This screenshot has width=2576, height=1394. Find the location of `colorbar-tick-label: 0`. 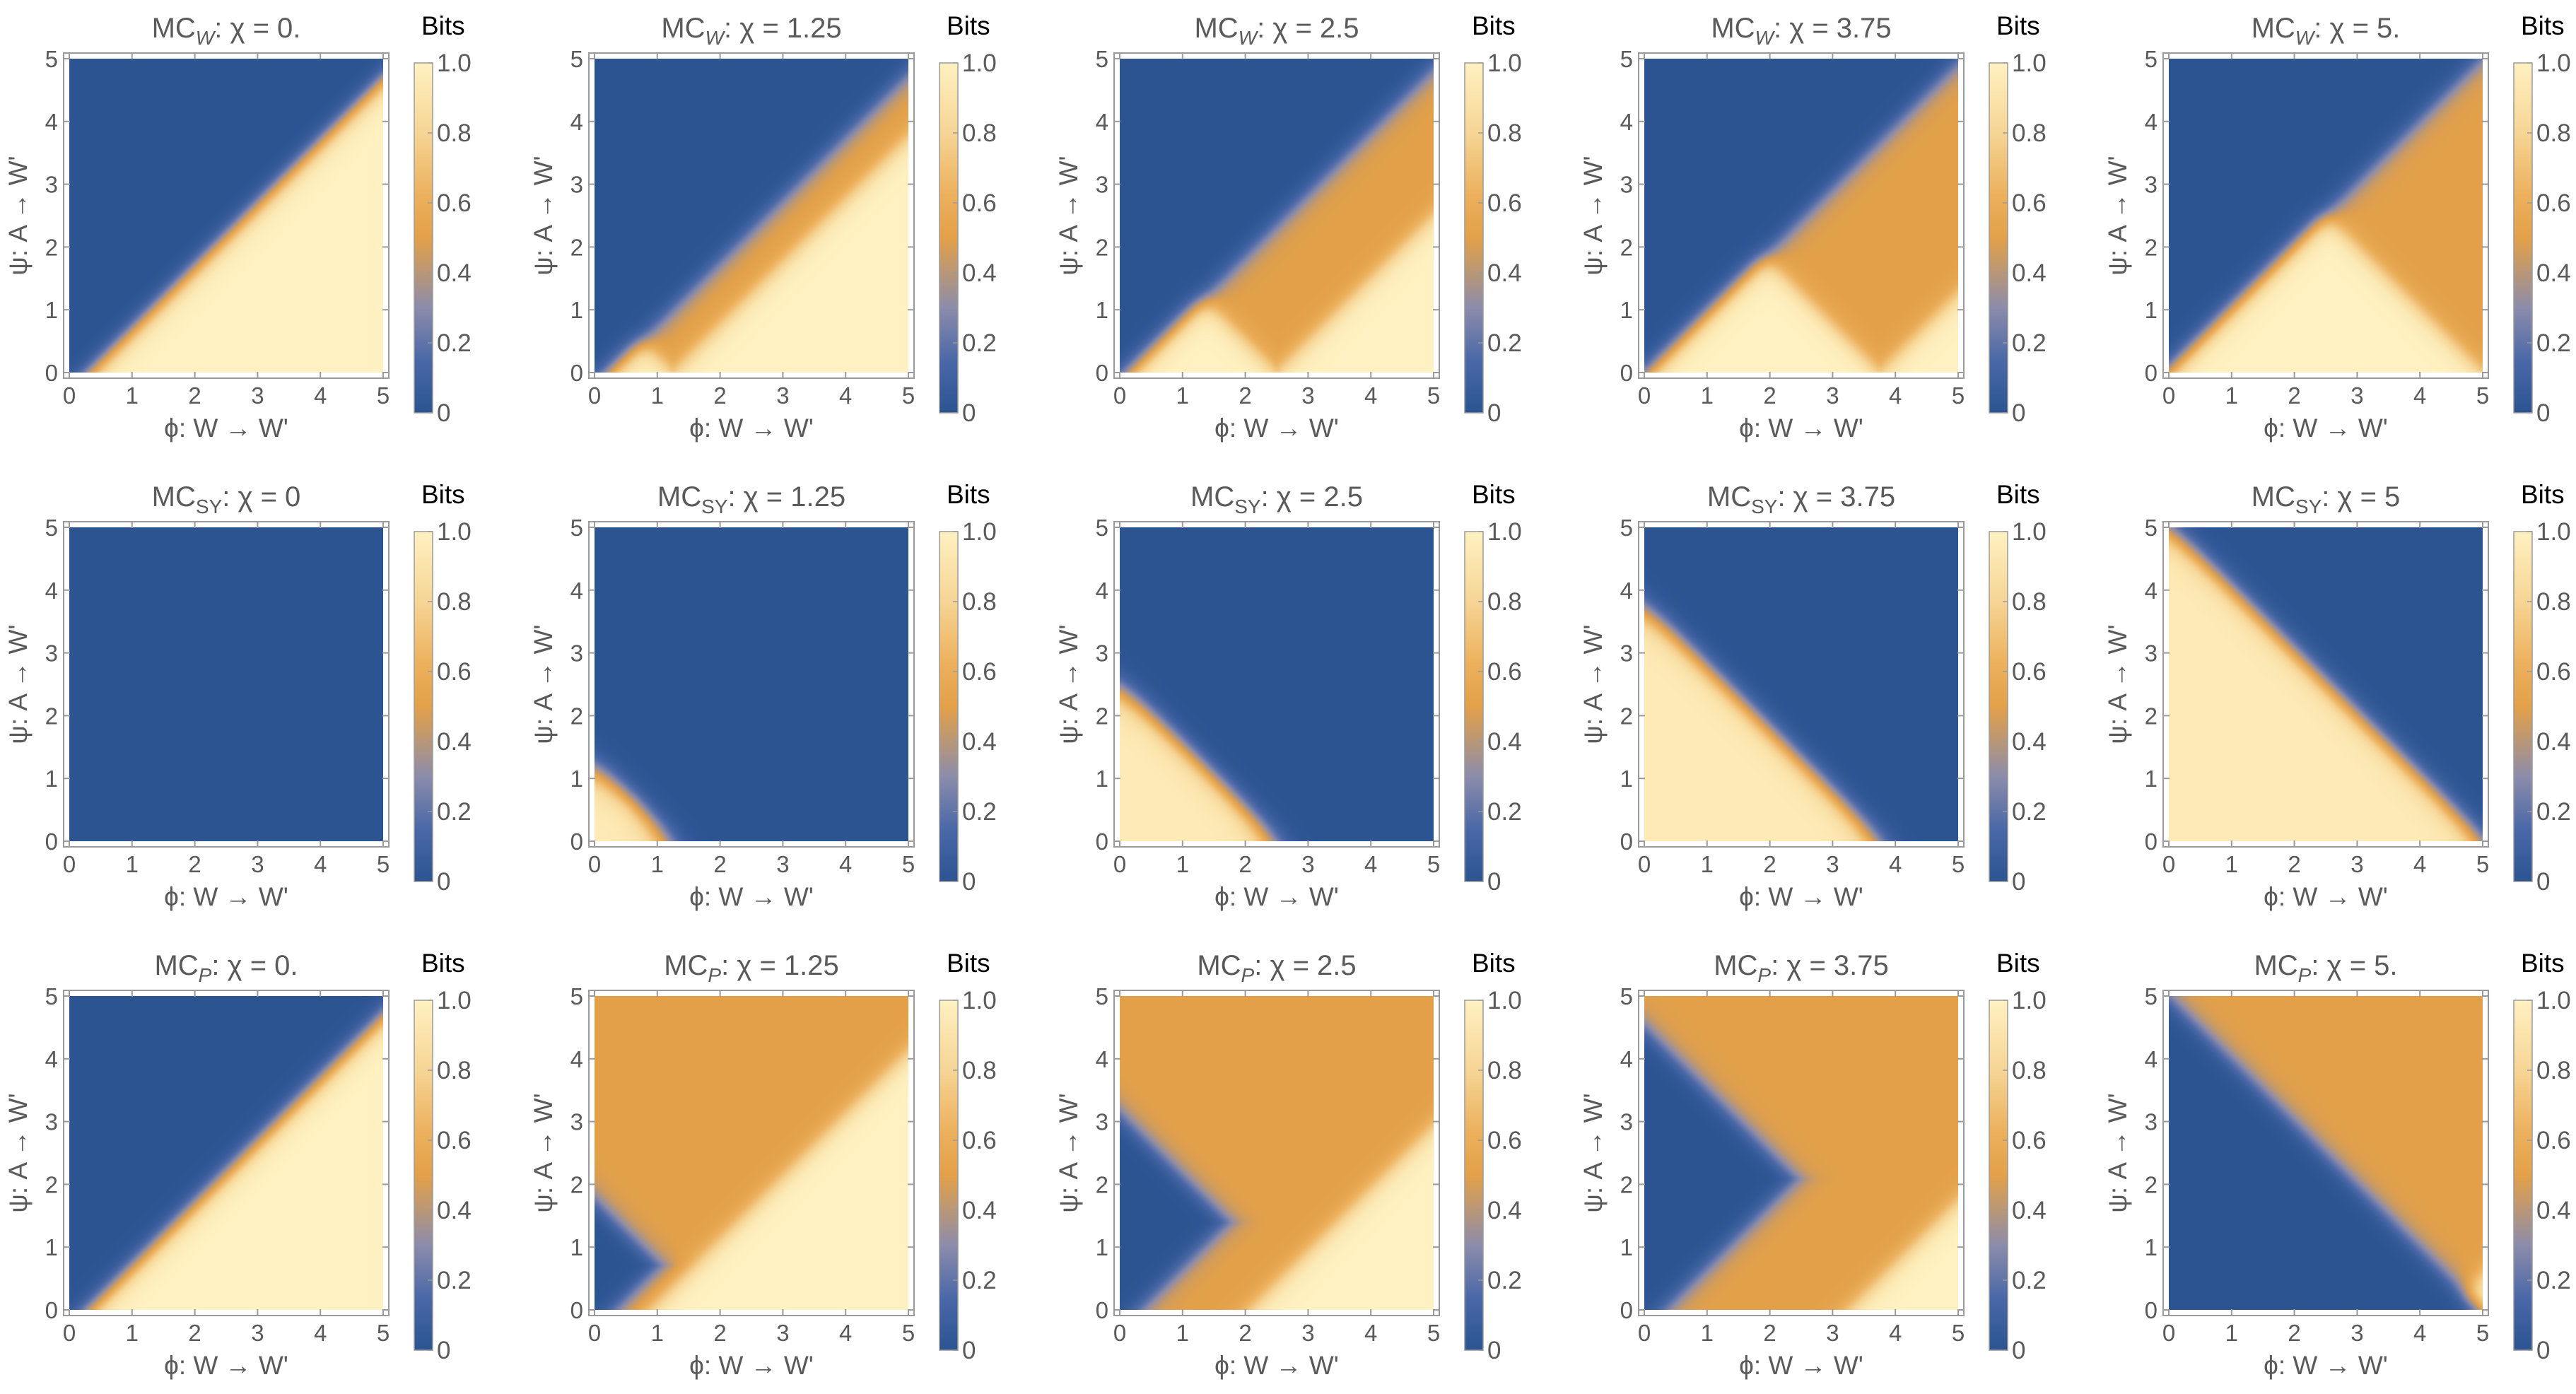

colorbar-tick-label: 0 is located at coordinates (1494, 1350).